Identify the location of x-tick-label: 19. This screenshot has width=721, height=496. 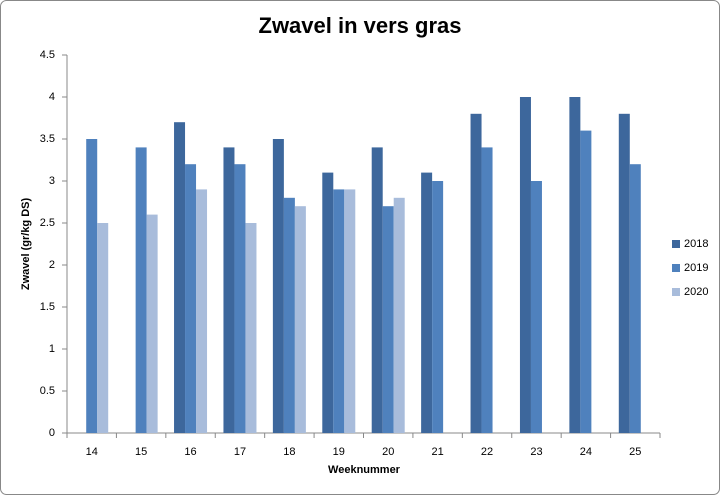
(339, 452).